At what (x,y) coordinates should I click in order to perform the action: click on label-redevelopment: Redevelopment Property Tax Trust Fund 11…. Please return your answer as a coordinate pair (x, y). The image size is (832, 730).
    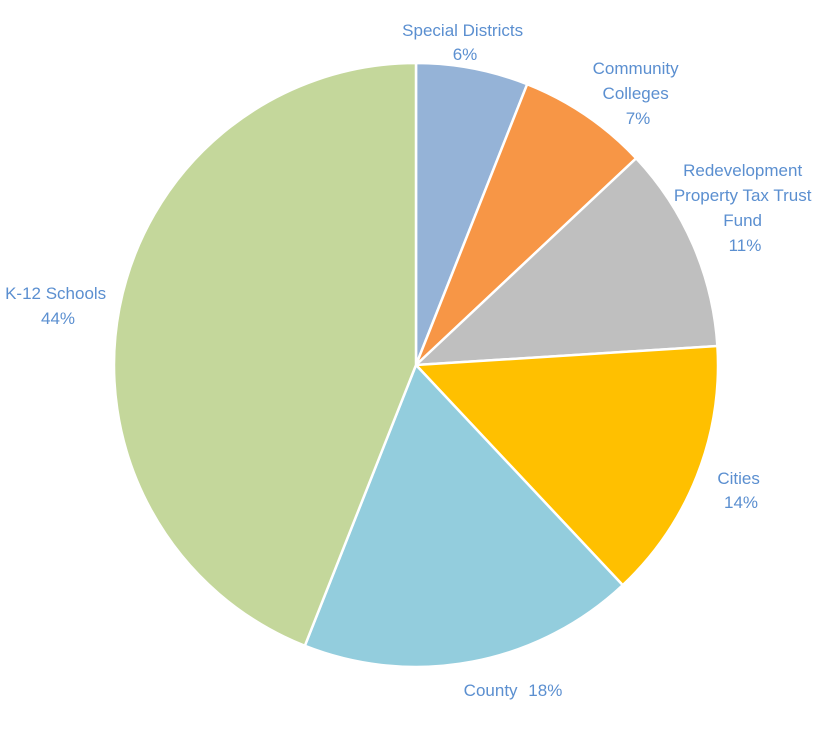
    Looking at the image, I should click on (745, 208).